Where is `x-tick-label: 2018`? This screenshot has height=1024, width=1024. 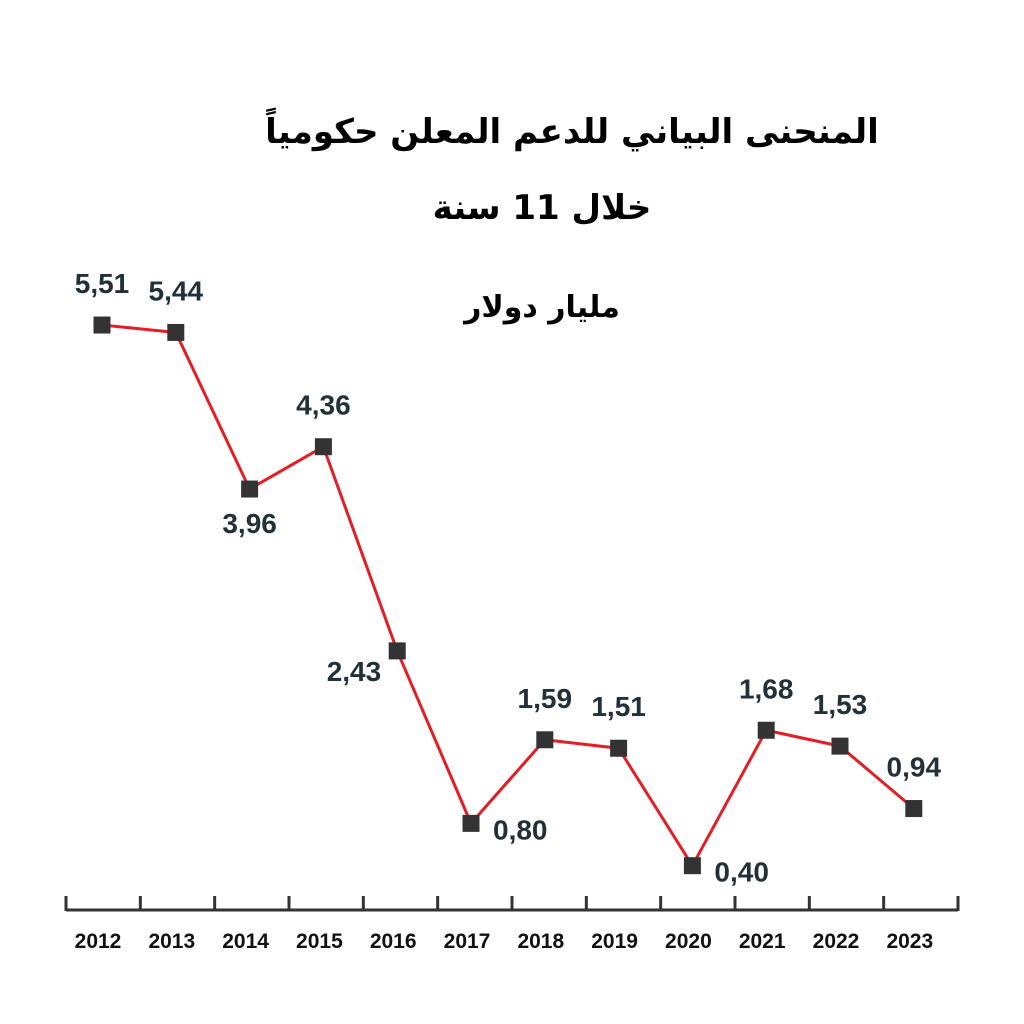
x-tick-label: 2018 is located at coordinates (540, 941).